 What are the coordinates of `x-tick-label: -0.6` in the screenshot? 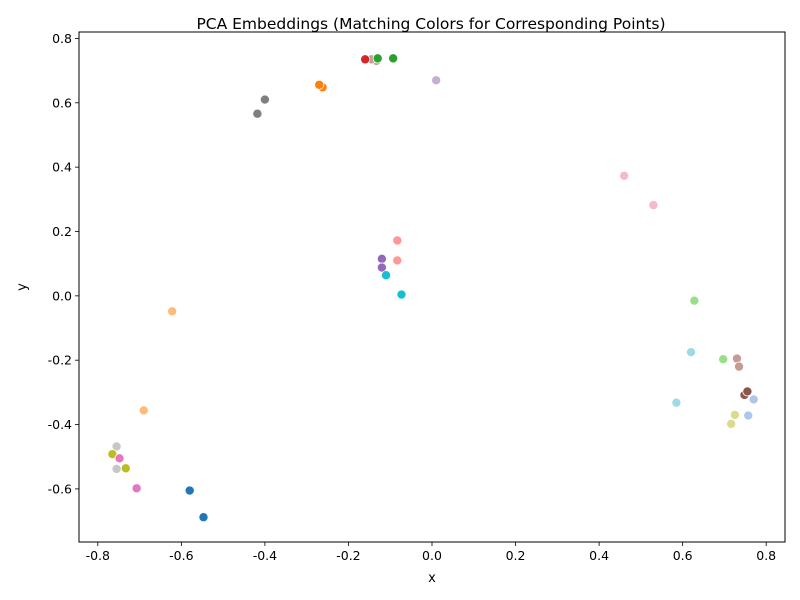 It's located at (181, 555).